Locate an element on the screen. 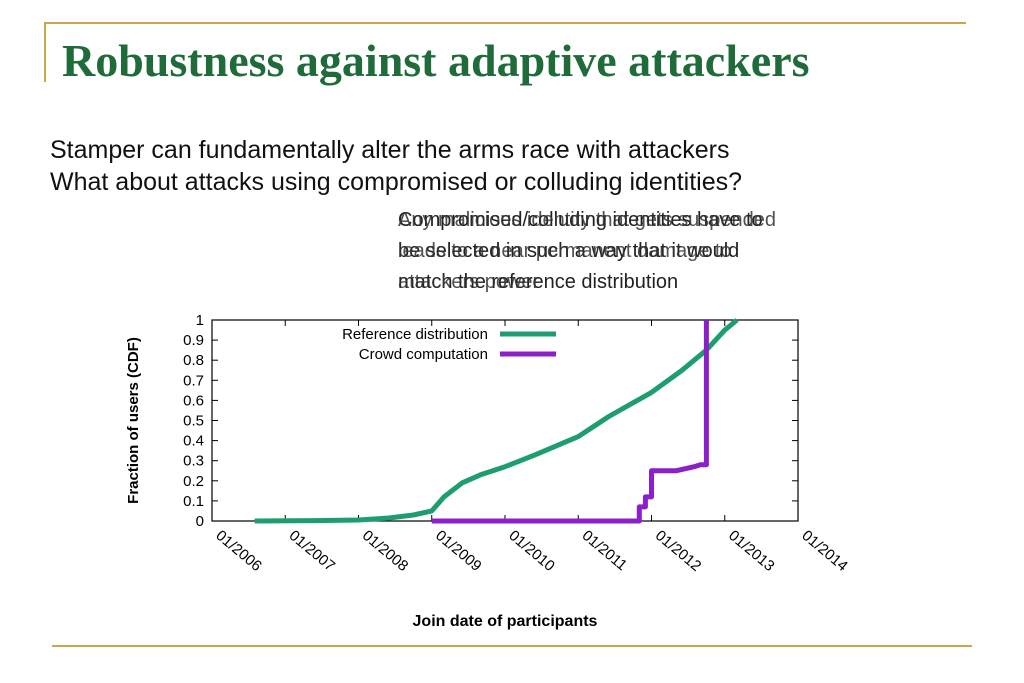  slide-title: Robustness against adaptive attackers is located at coordinates (436, 60).